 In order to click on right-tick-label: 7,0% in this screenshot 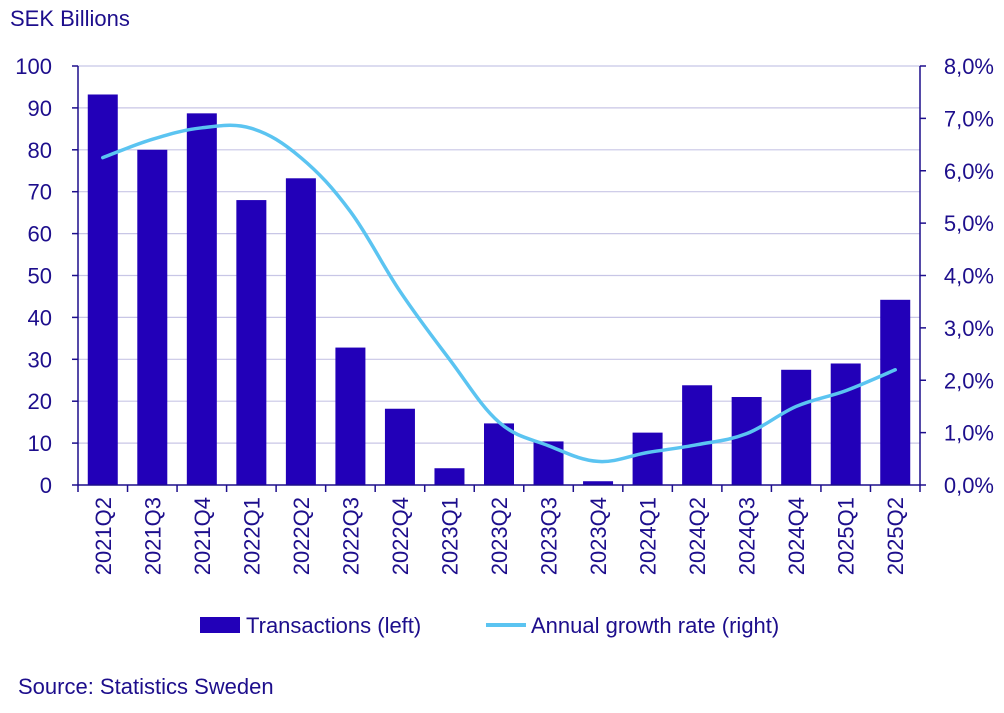, I will do `click(969, 118)`.